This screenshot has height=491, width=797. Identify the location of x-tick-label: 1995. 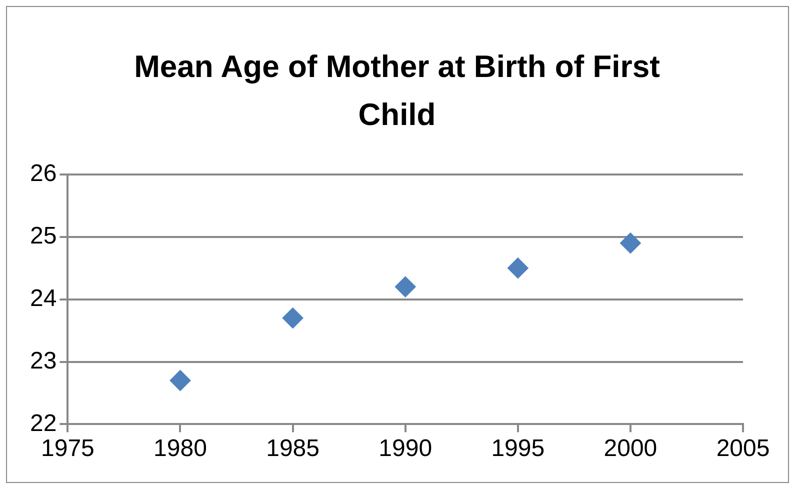
(518, 448).